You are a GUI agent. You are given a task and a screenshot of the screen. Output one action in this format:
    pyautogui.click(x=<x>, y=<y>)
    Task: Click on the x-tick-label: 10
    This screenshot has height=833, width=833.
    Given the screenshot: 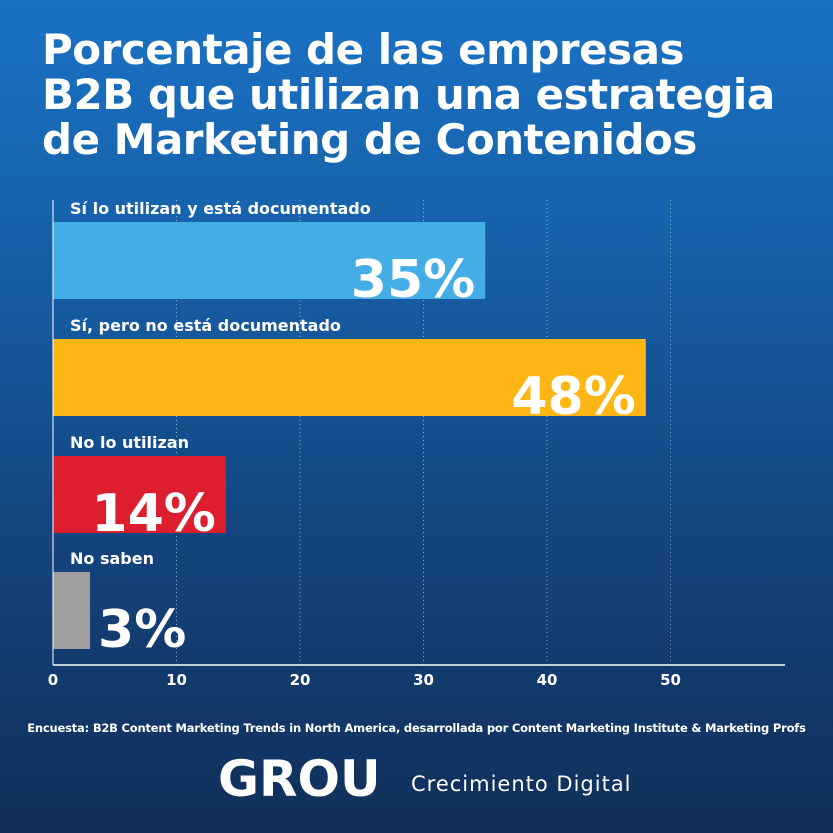 What is the action you would take?
    pyautogui.click(x=176, y=680)
    